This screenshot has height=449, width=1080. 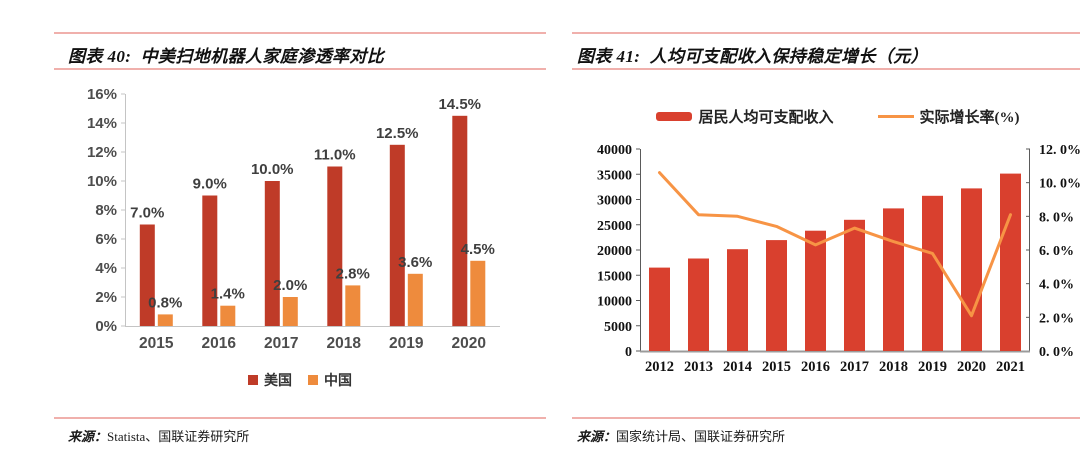 I want to click on source-text: Statista、国联证券研究所, so click(x=178, y=436).